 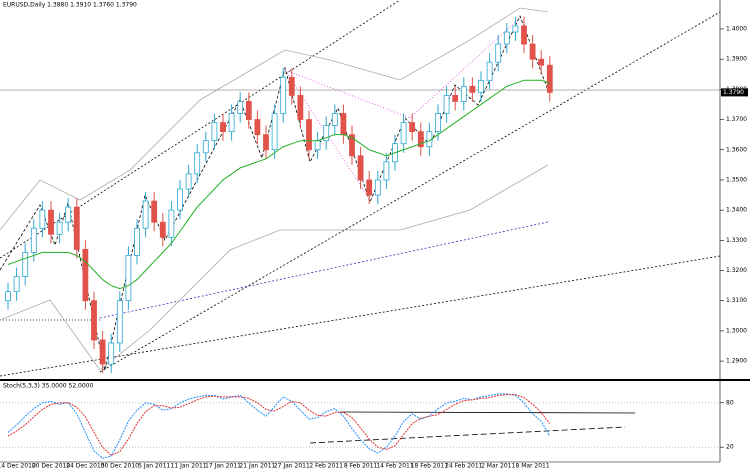 I want to click on y-tick-label: 1.4000, so click(x=736, y=28).